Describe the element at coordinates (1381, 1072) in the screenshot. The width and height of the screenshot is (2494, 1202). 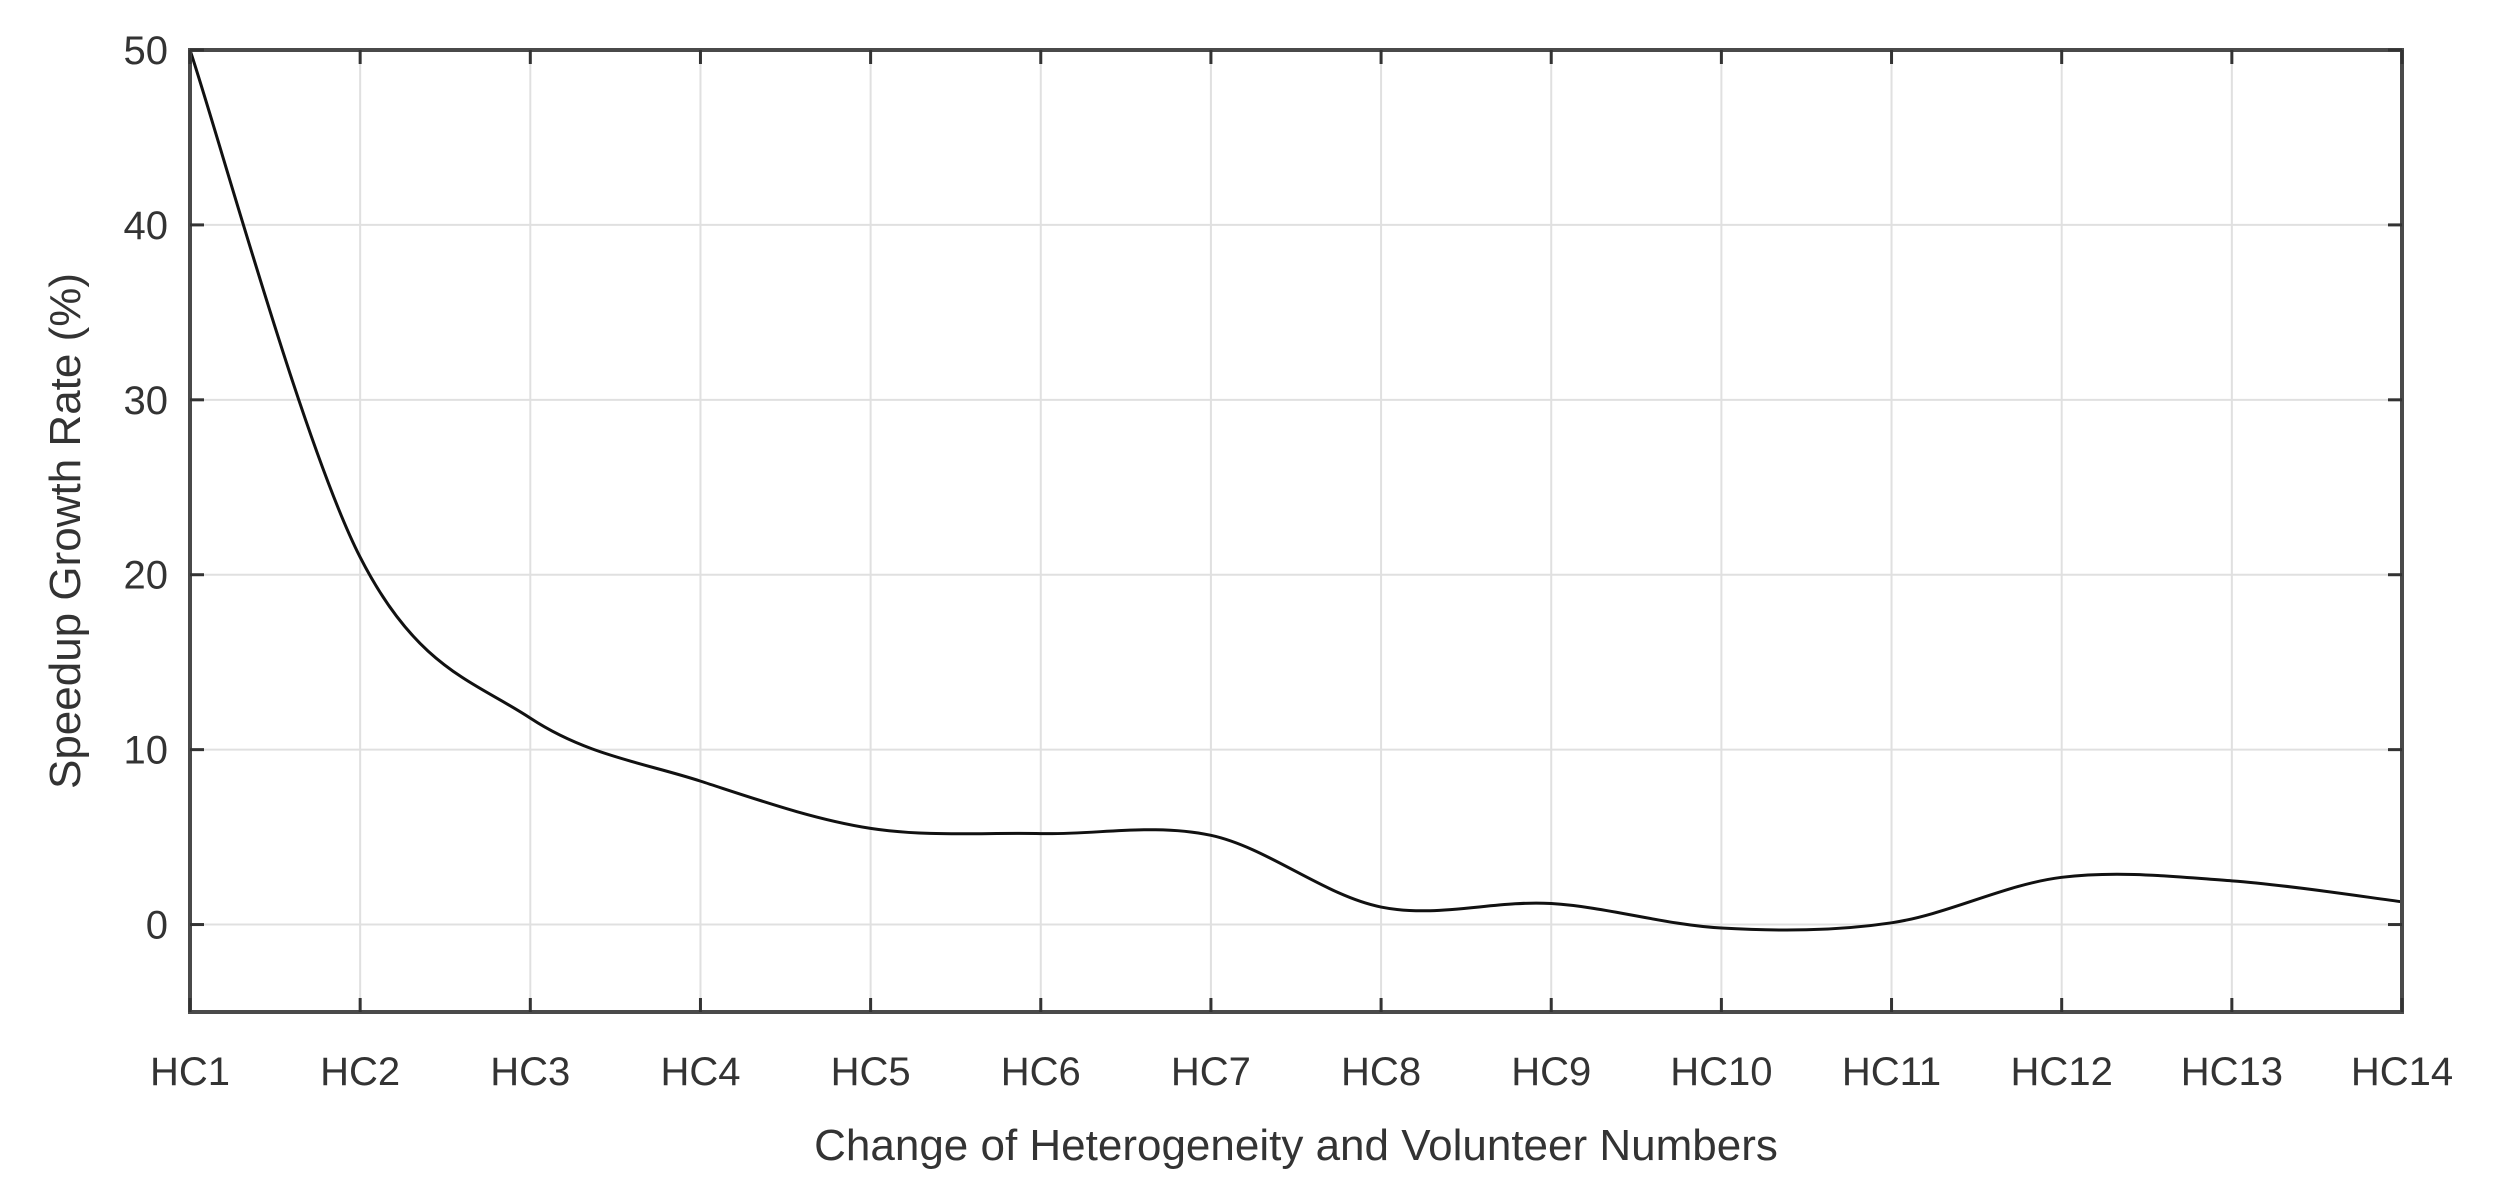
I see `x-tick-label: HC8` at that location.